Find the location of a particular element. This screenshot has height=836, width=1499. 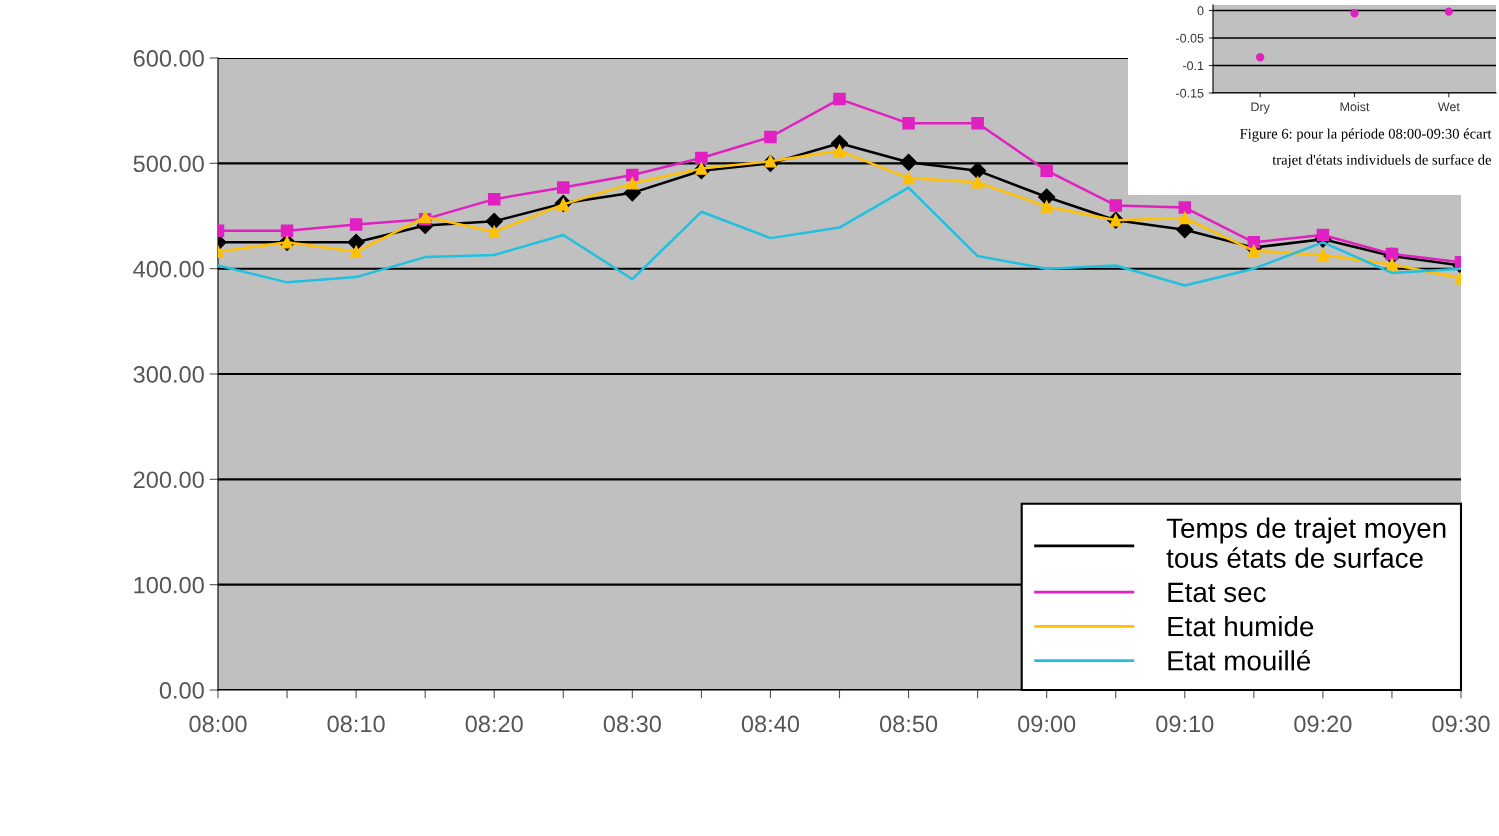

y-tick-label: 0.00 is located at coordinates (181, 690).